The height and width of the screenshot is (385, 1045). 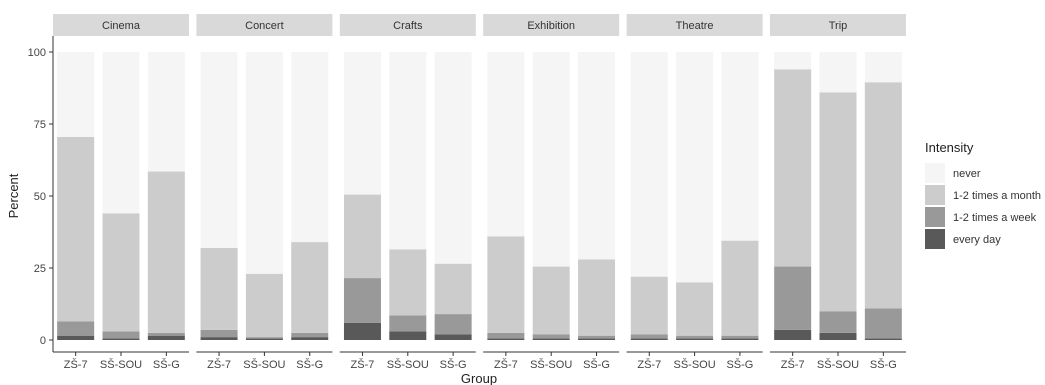 What do you see at coordinates (40, 269) in the screenshot?
I see `y-tick-label: 25` at bounding box center [40, 269].